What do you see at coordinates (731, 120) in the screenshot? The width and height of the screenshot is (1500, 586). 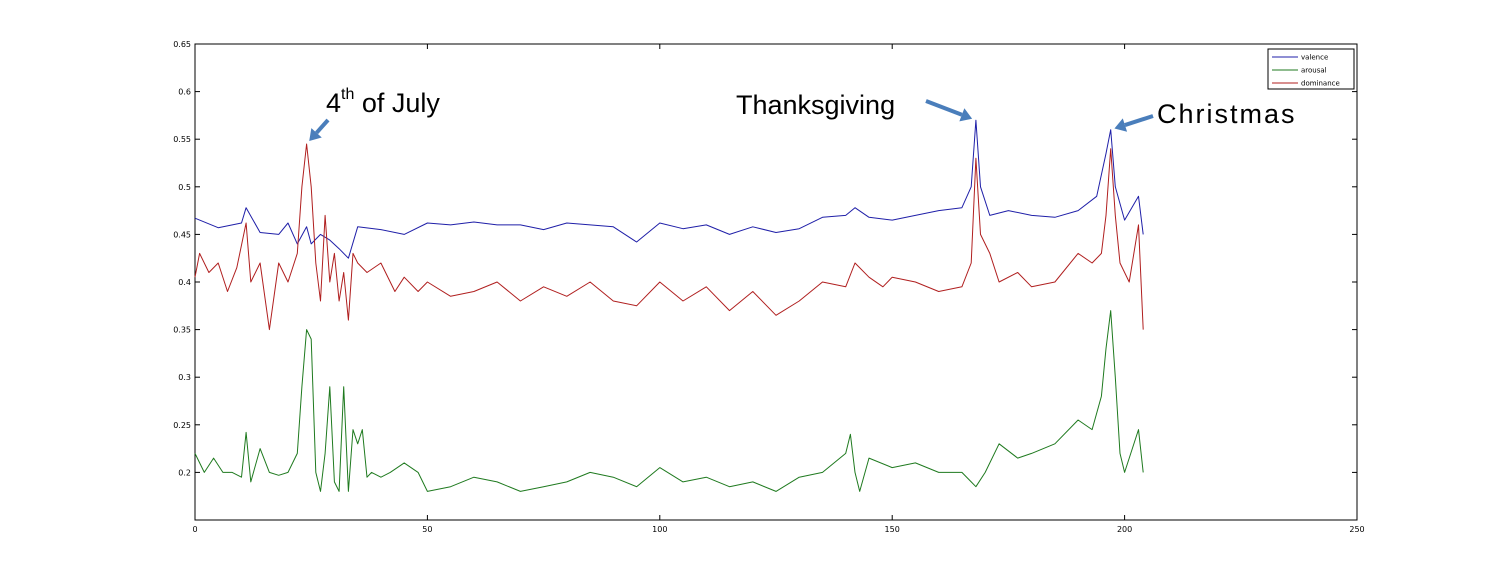 I see `annotation-arrows` at bounding box center [731, 120].